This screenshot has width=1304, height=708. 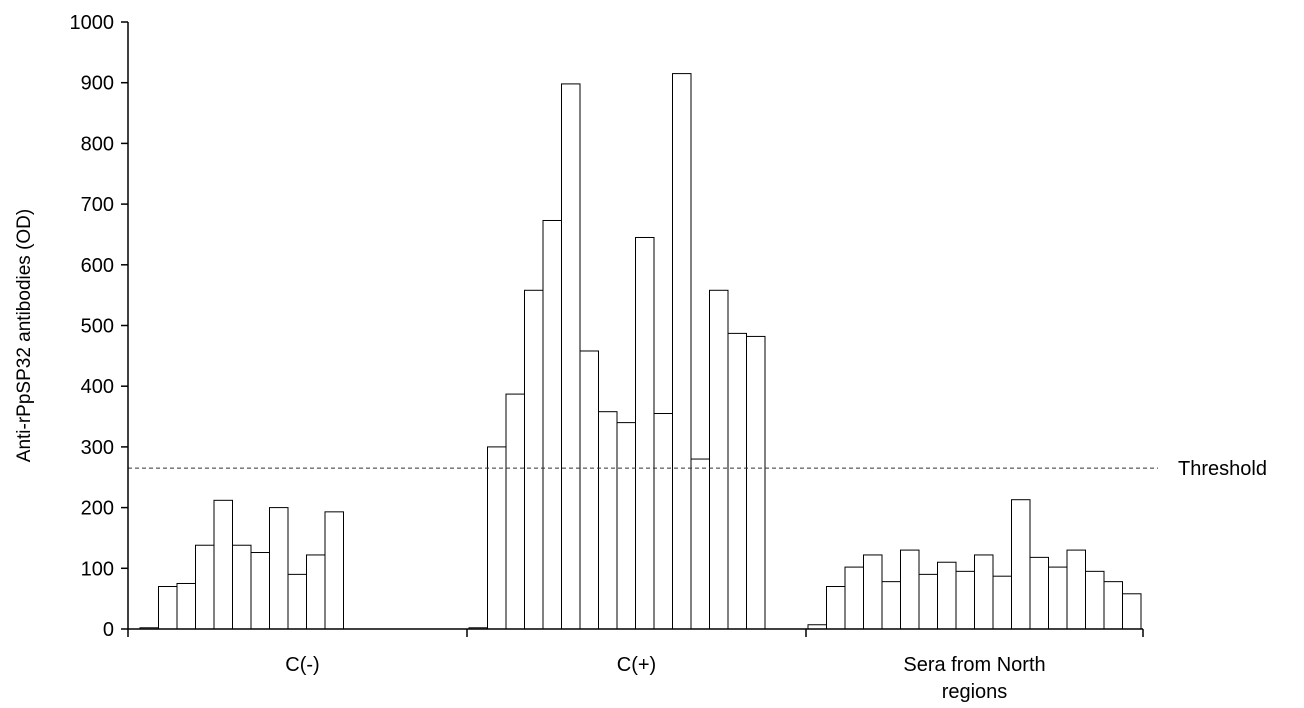 I want to click on y-tick-label: 0, so click(x=108, y=630).